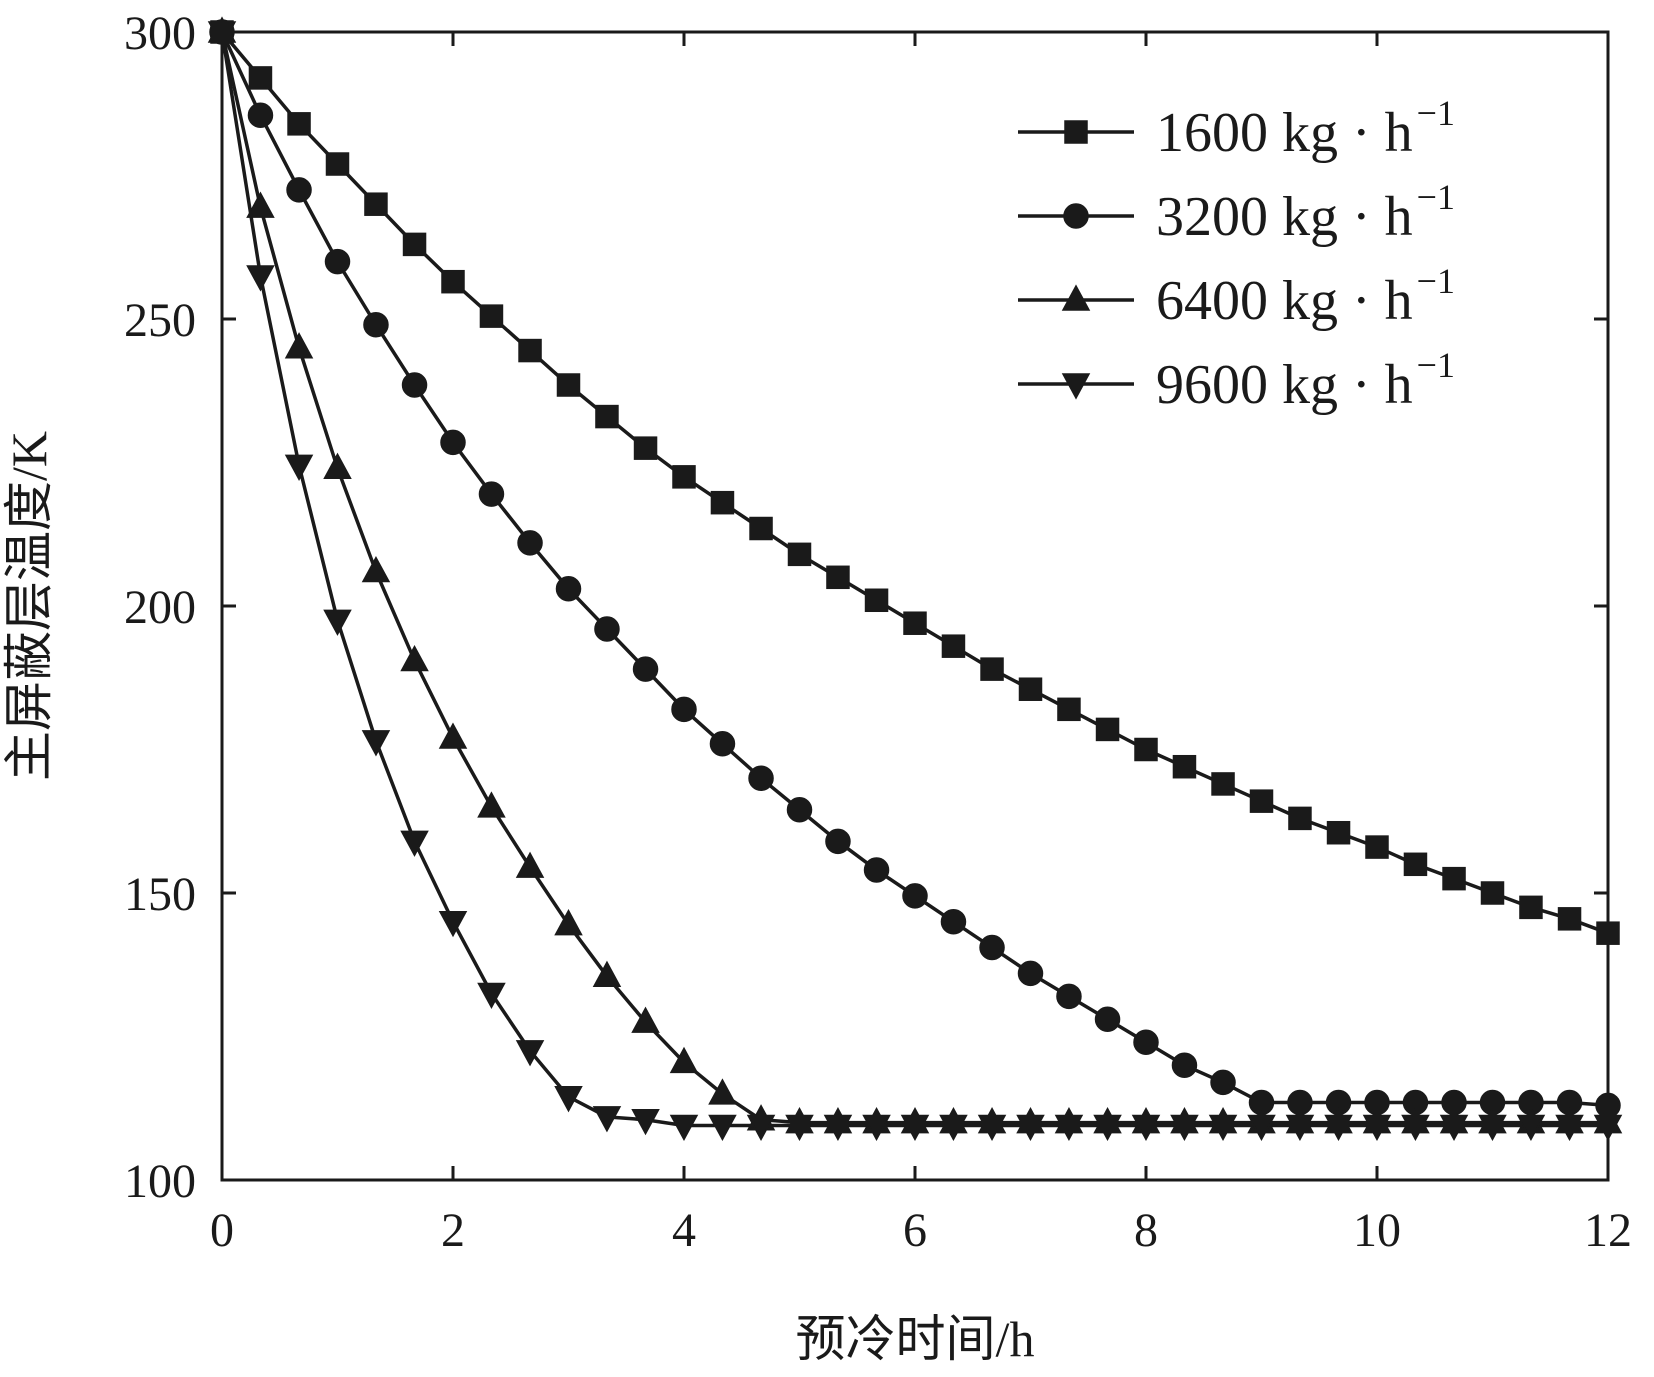 This screenshot has width=1654, height=1377. What do you see at coordinates (1236, 296) in the screenshot?
I see `legend-entry-3: 6400 kg · h −1` at bounding box center [1236, 296].